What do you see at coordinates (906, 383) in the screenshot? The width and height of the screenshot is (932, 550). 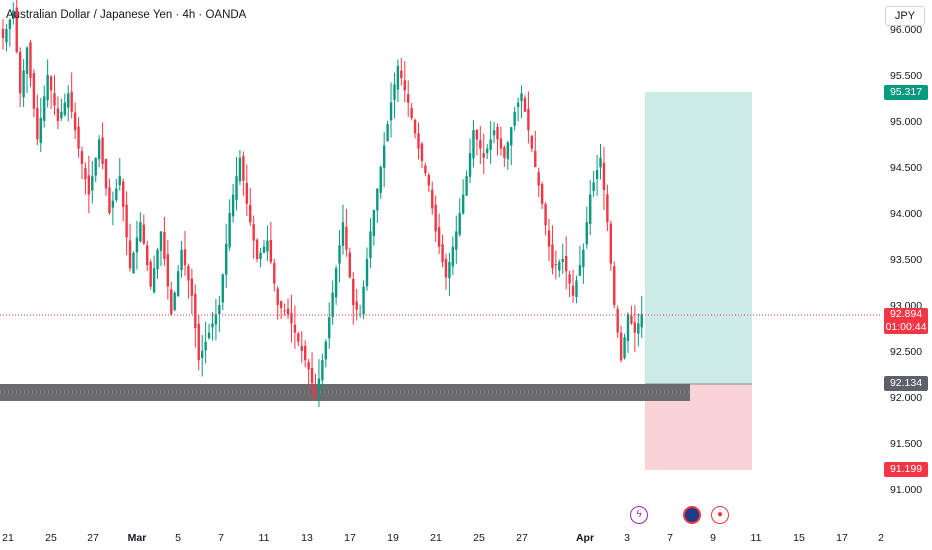 I see `entry-price-tag: 92.134` at bounding box center [906, 383].